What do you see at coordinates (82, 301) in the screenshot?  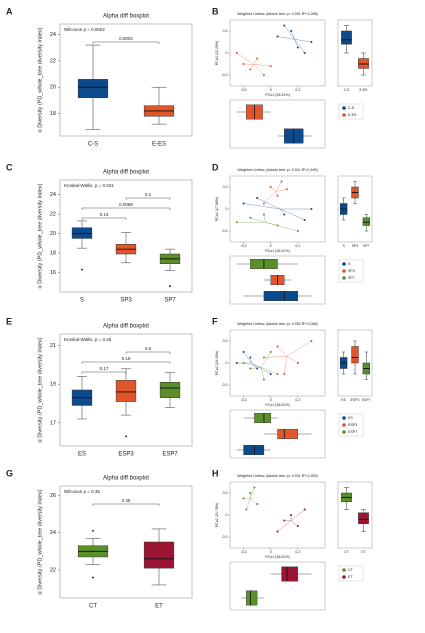 I see `x-tick-label: S` at bounding box center [82, 301].